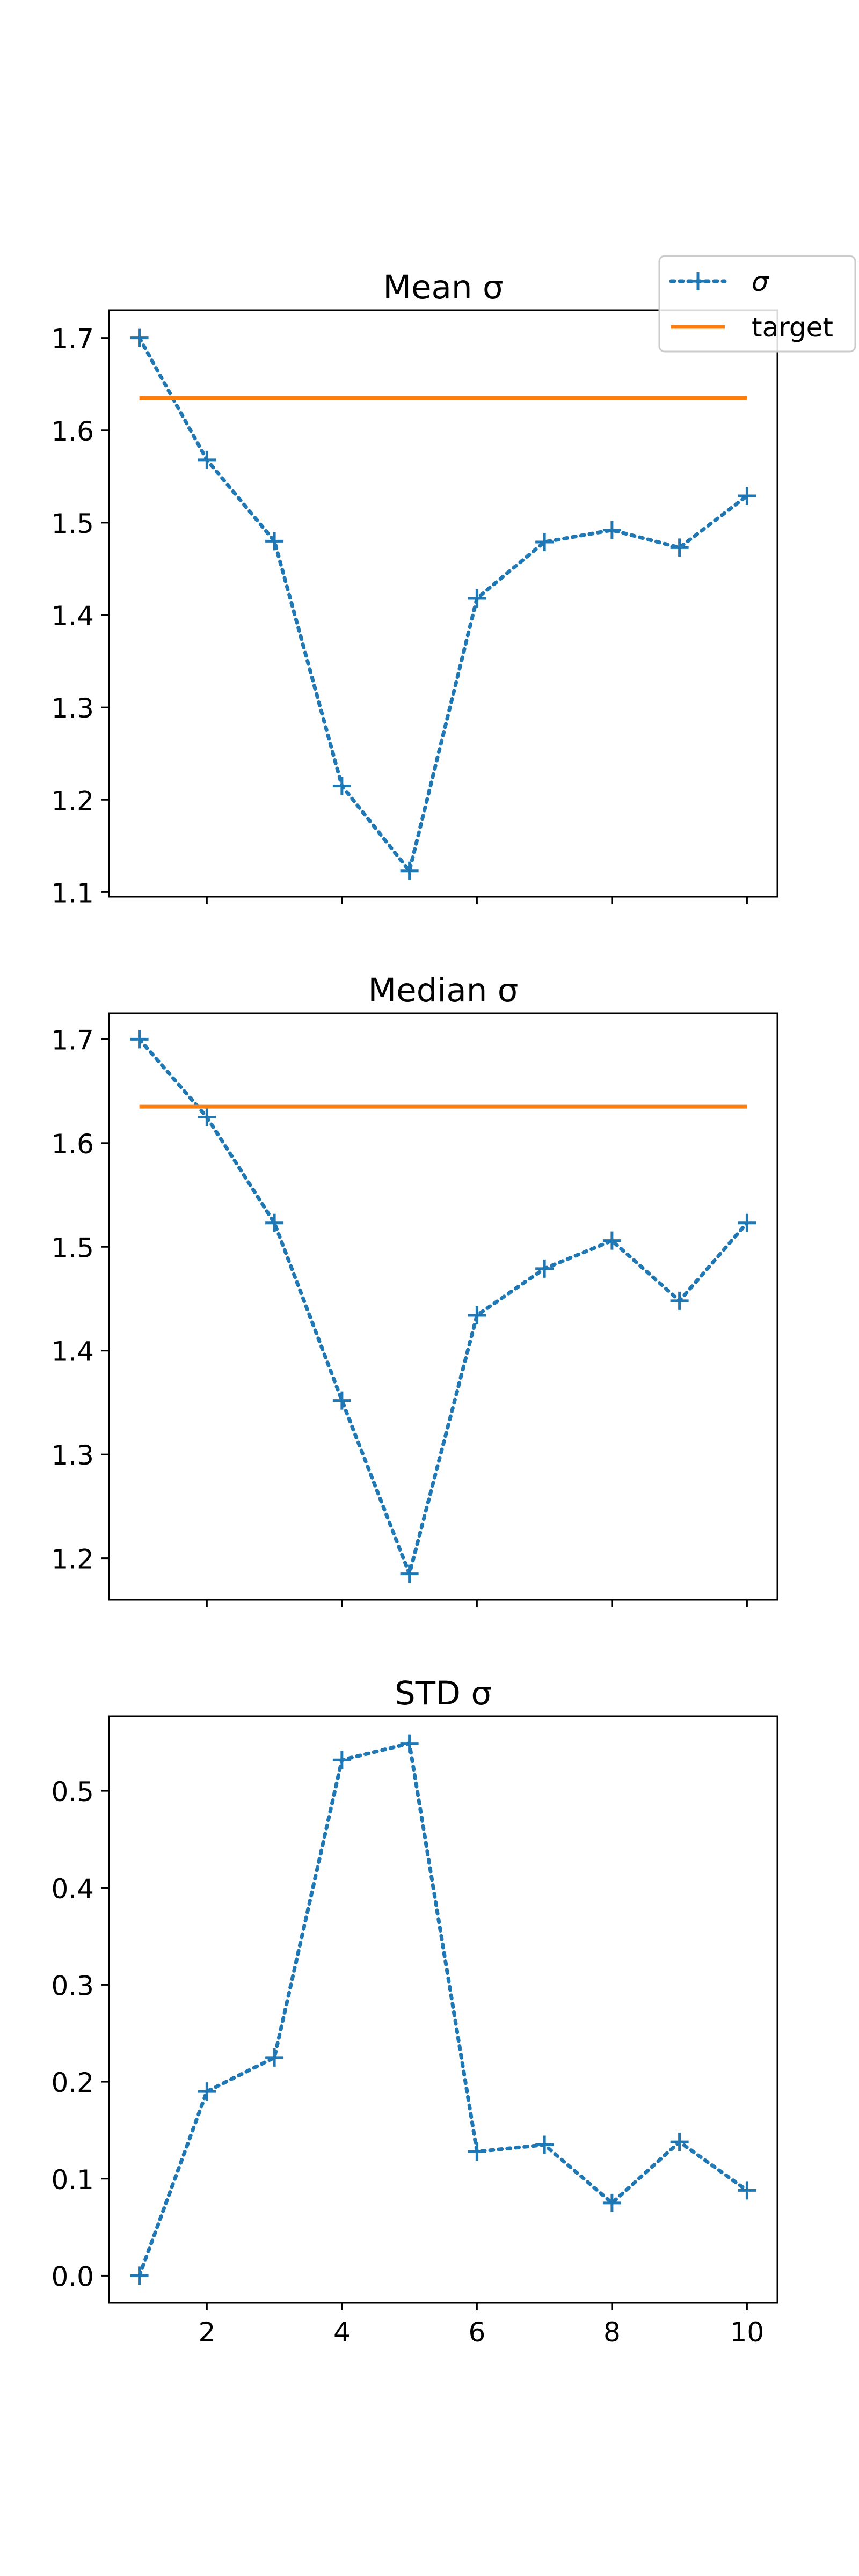 This screenshot has width=859, height=2576. I want to click on panel-median-ytick-label-4: 1.6, so click(72, 1144).